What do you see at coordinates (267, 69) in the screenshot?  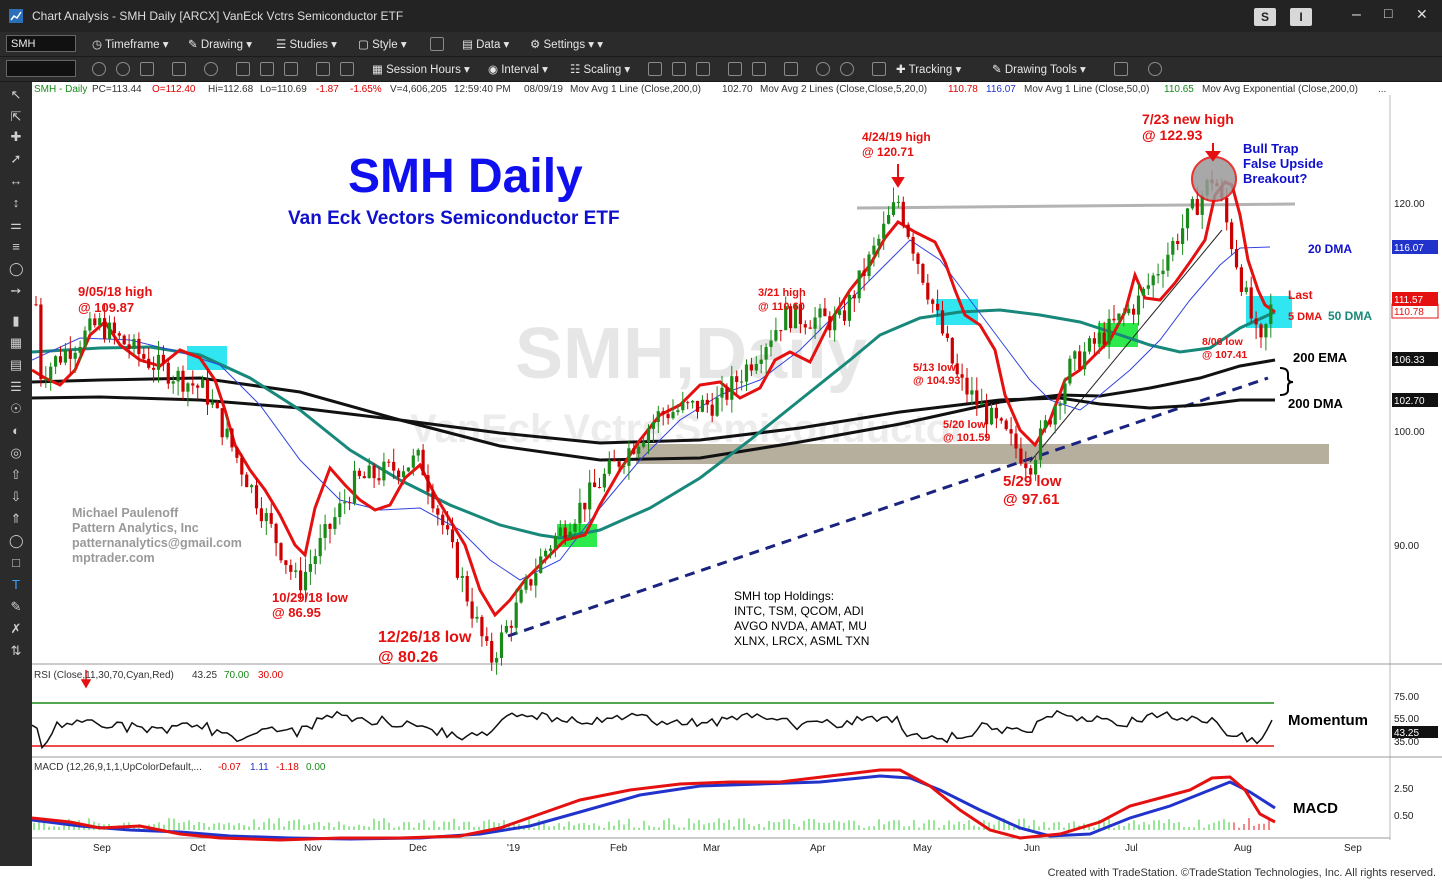 I see `save-icon` at bounding box center [267, 69].